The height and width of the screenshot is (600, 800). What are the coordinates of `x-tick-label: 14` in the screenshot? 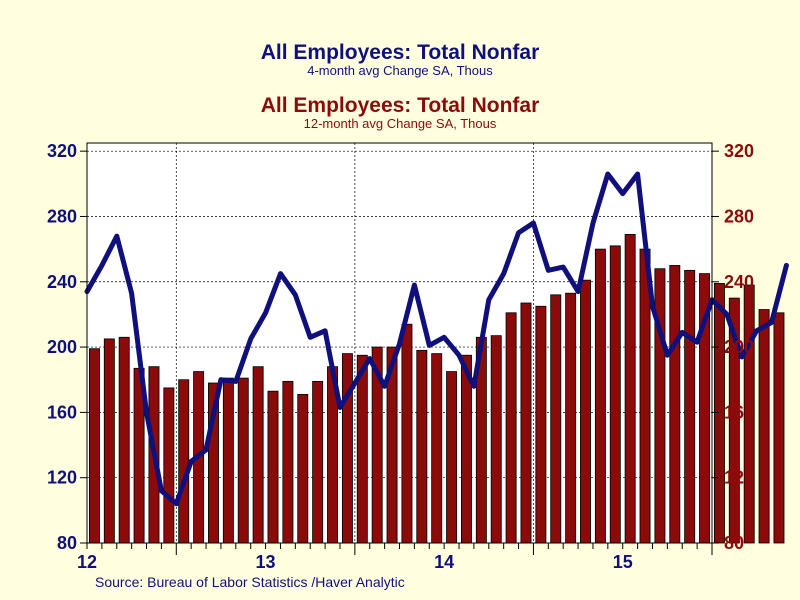 It's located at (444, 562).